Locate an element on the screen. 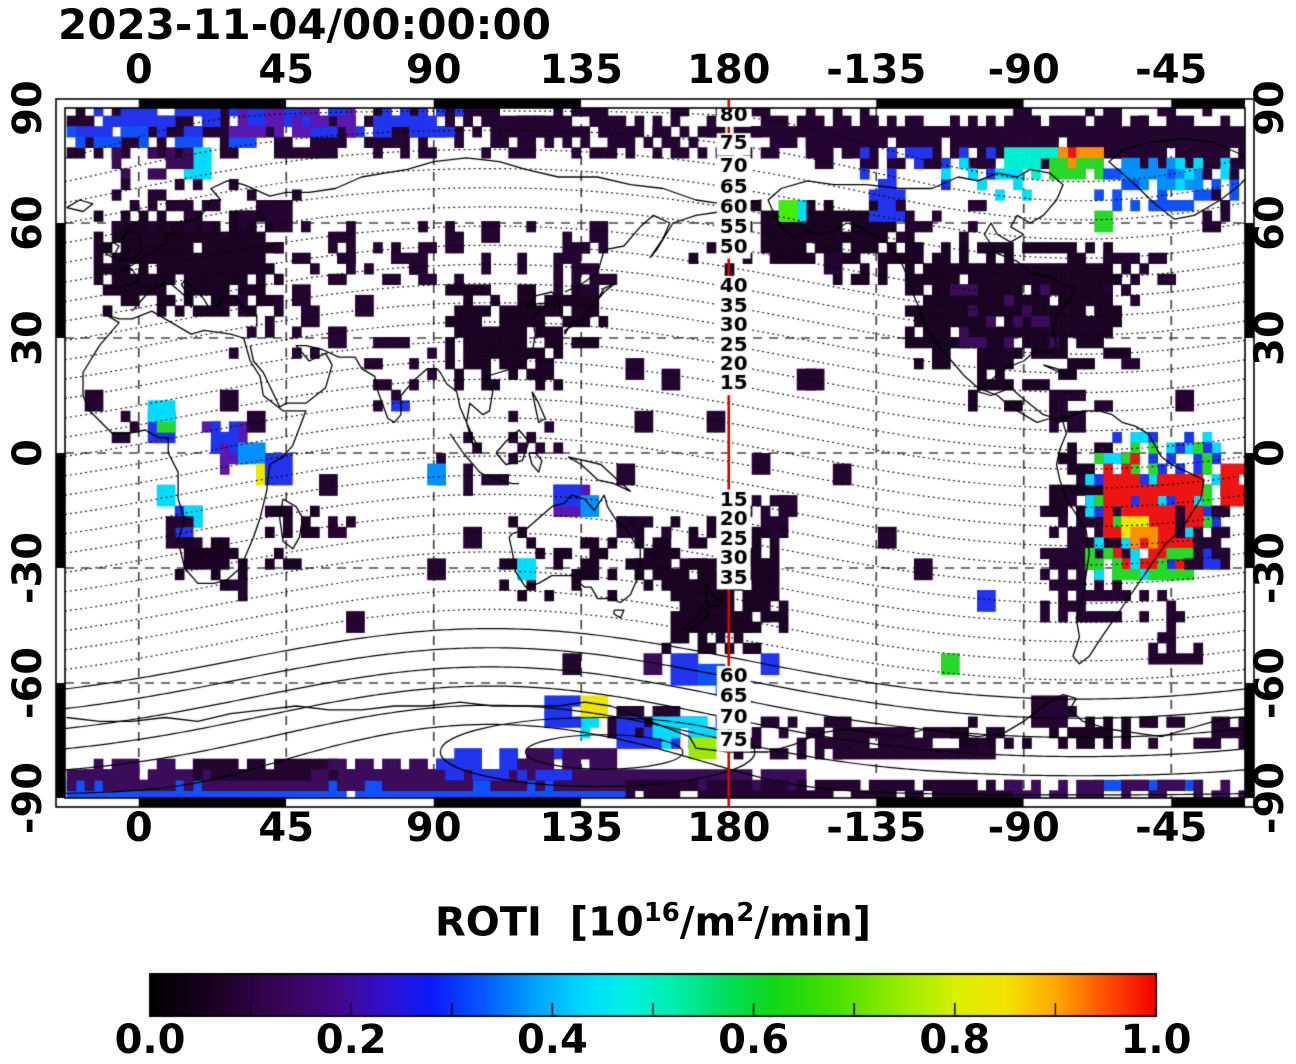 Image resolution: width=1296 pixels, height=1064 pixels. bottom-axis-tick-label: 0 is located at coordinates (138, 828).